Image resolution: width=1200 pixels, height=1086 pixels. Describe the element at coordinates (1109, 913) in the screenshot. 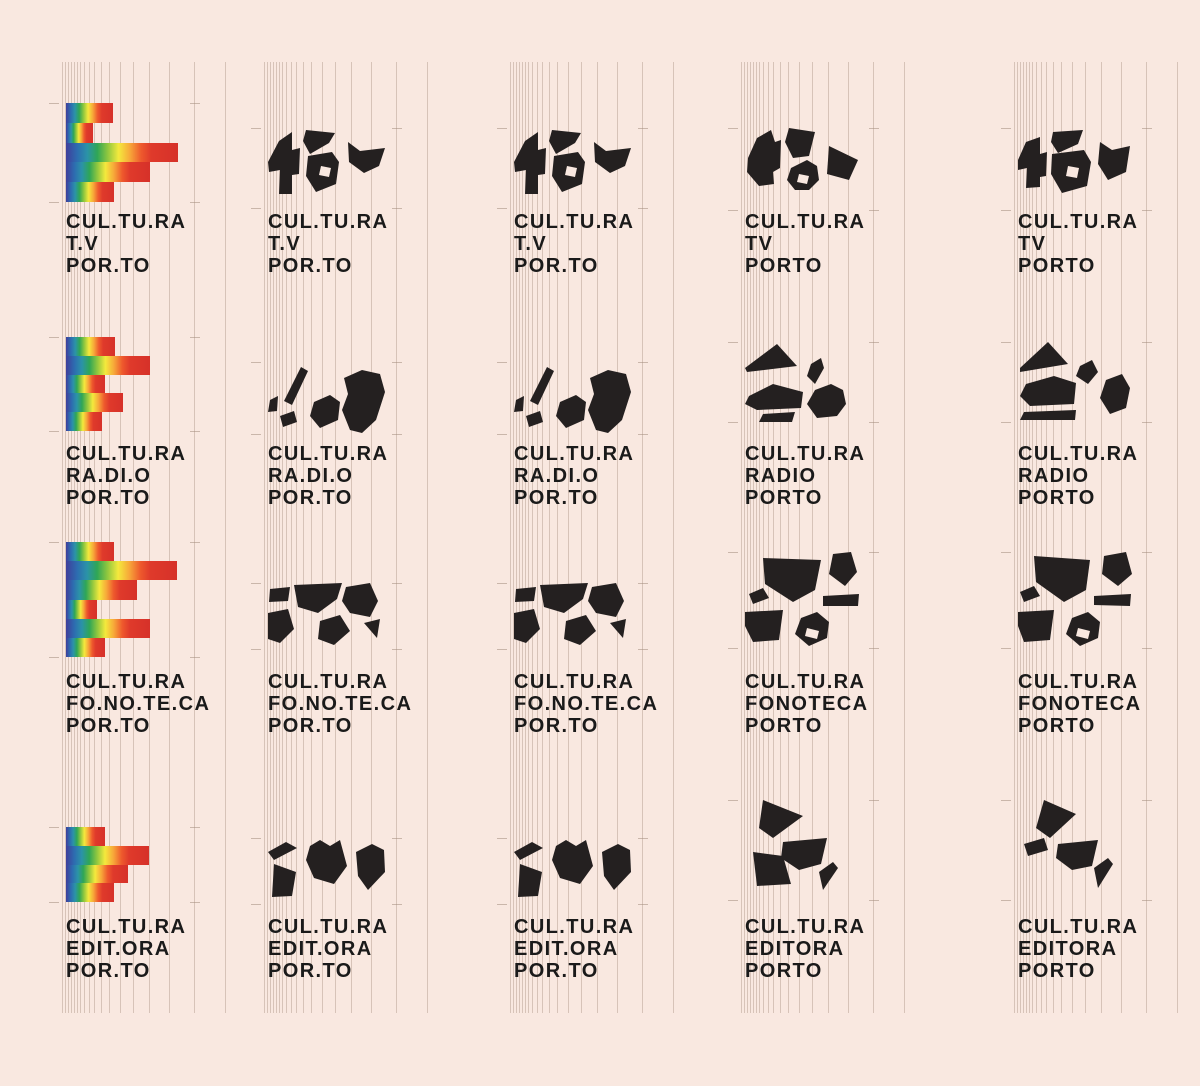

I see `logo-cell-editora-fragments-sharp: CUL.TU.RA EDITORA PORTO` at that location.